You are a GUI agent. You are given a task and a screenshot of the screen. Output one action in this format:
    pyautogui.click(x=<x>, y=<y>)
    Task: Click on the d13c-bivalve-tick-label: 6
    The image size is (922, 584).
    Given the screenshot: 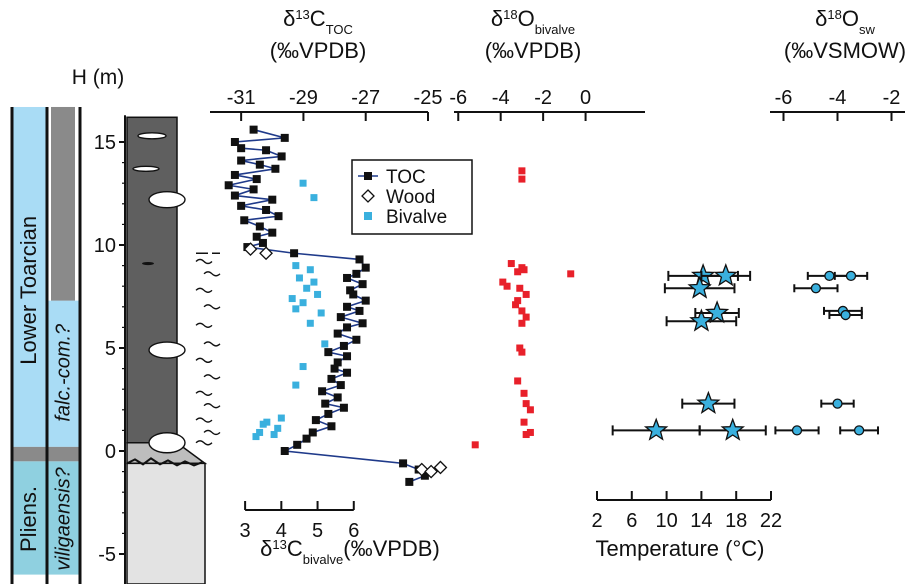 What is the action you would take?
    pyautogui.click(x=353, y=531)
    